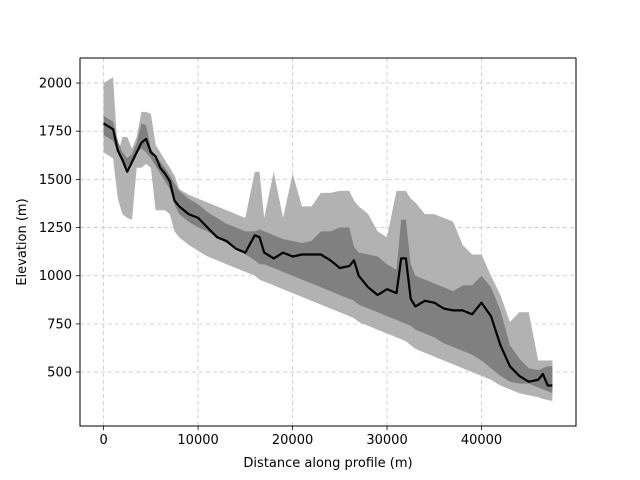  I want to click on x-tick-label: 30000, so click(386, 440).